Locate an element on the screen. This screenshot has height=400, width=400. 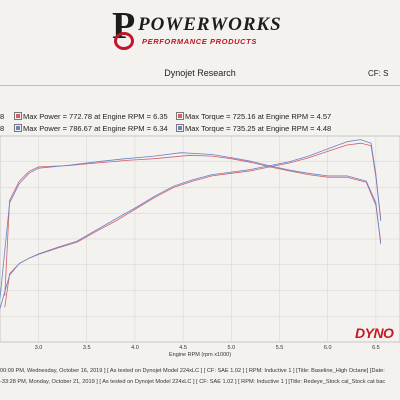
header-divider is located at coordinates (200, 85).